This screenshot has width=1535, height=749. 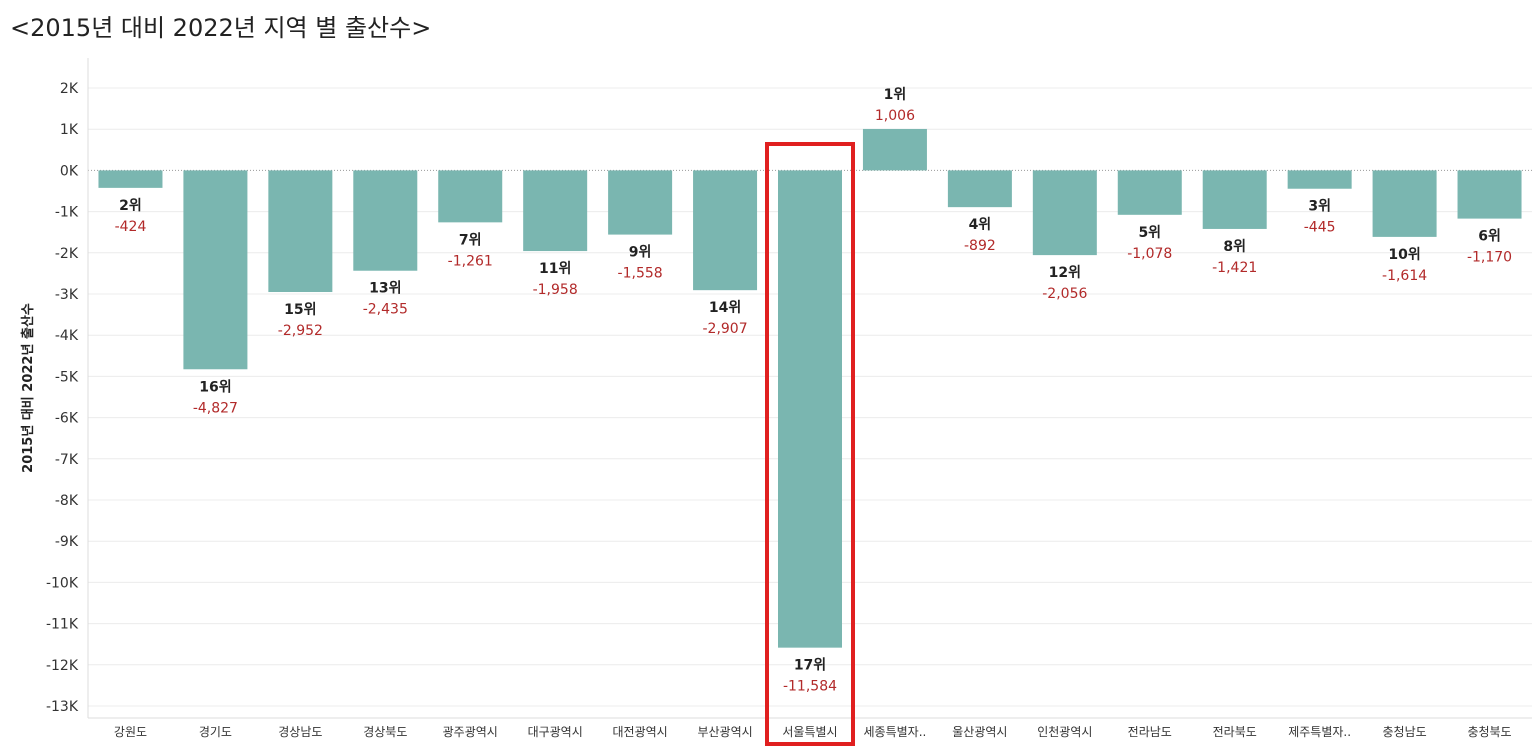 What do you see at coordinates (62, 707) in the screenshot?
I see `y-tick-label: -13K` at bounding box center [62, 707].